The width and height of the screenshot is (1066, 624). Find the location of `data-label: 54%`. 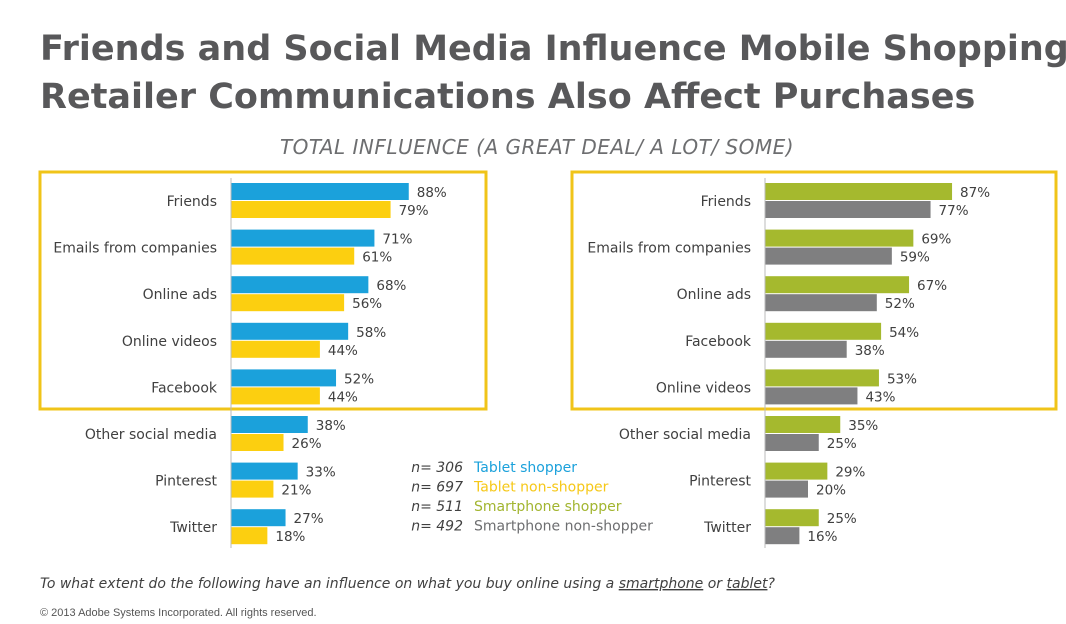

data-label: 54% is located at coordinates (904, 333).